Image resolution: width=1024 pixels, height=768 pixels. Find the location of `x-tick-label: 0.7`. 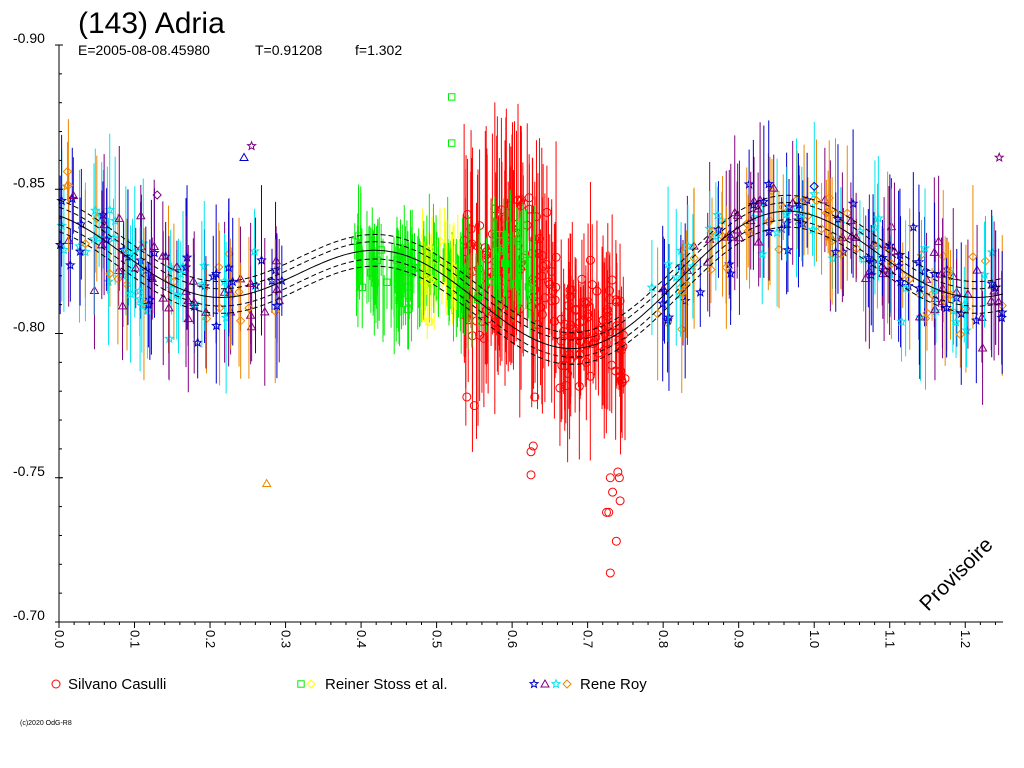

x-tick-label: 0.7 is located at coordinates (588, 639).